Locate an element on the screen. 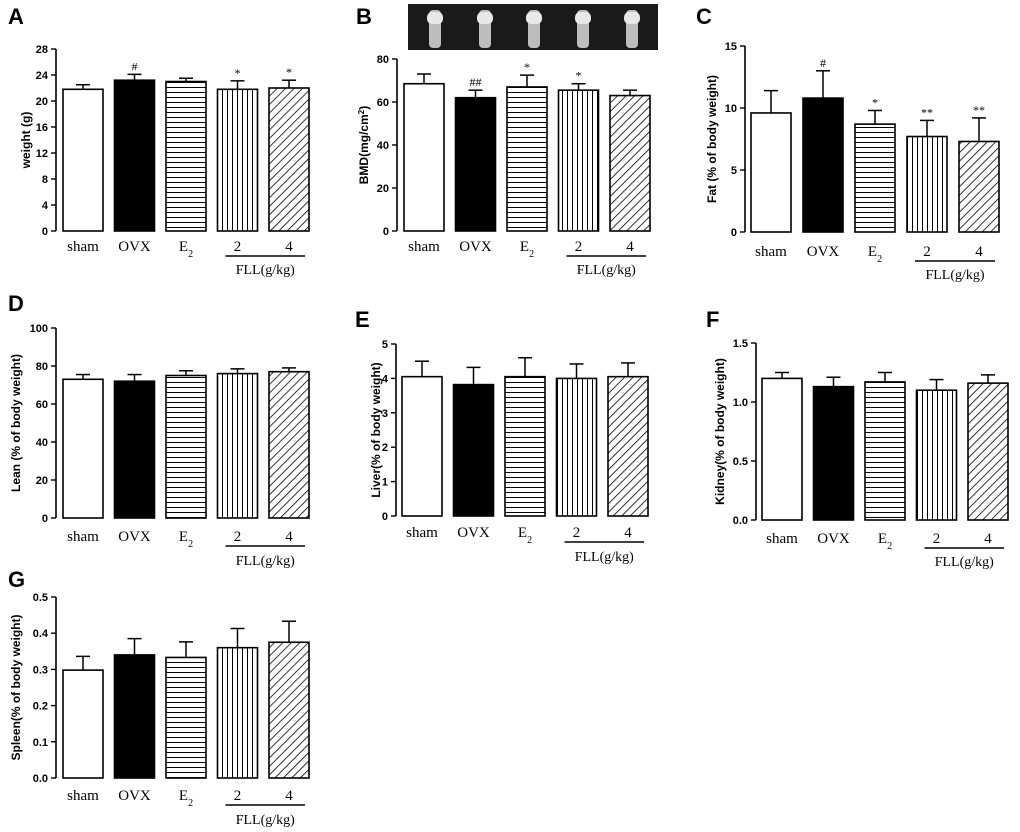 The image size is (1020, 832). panel-e-ylabel: Liver(% of body weight) is located at coordinates (376, 429).